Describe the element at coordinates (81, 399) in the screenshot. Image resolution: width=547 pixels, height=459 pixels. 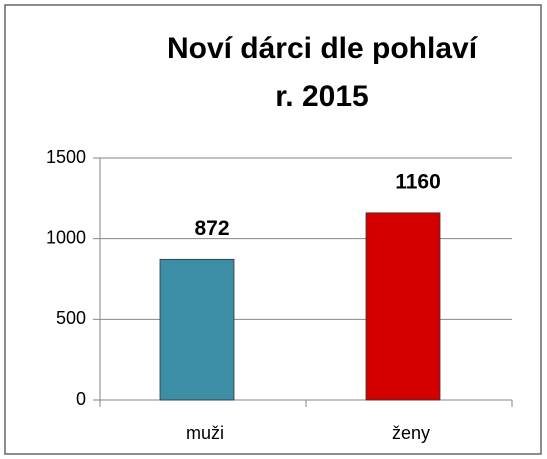
I see `y-tick-label: 0` at that location.